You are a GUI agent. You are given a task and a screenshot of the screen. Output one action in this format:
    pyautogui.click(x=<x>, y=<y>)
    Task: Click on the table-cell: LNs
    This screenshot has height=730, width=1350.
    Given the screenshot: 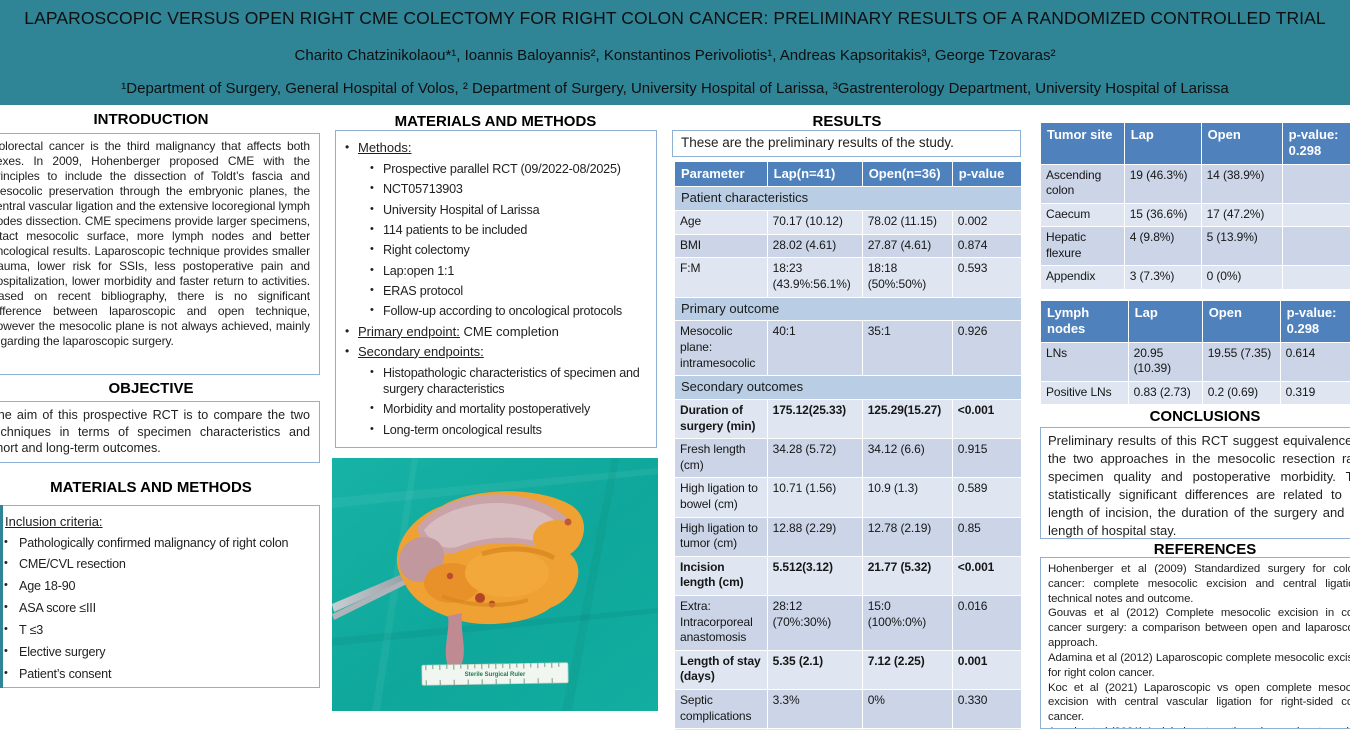 What is the action you would take?
    pyautogui.click(x=1084, y=361)
    